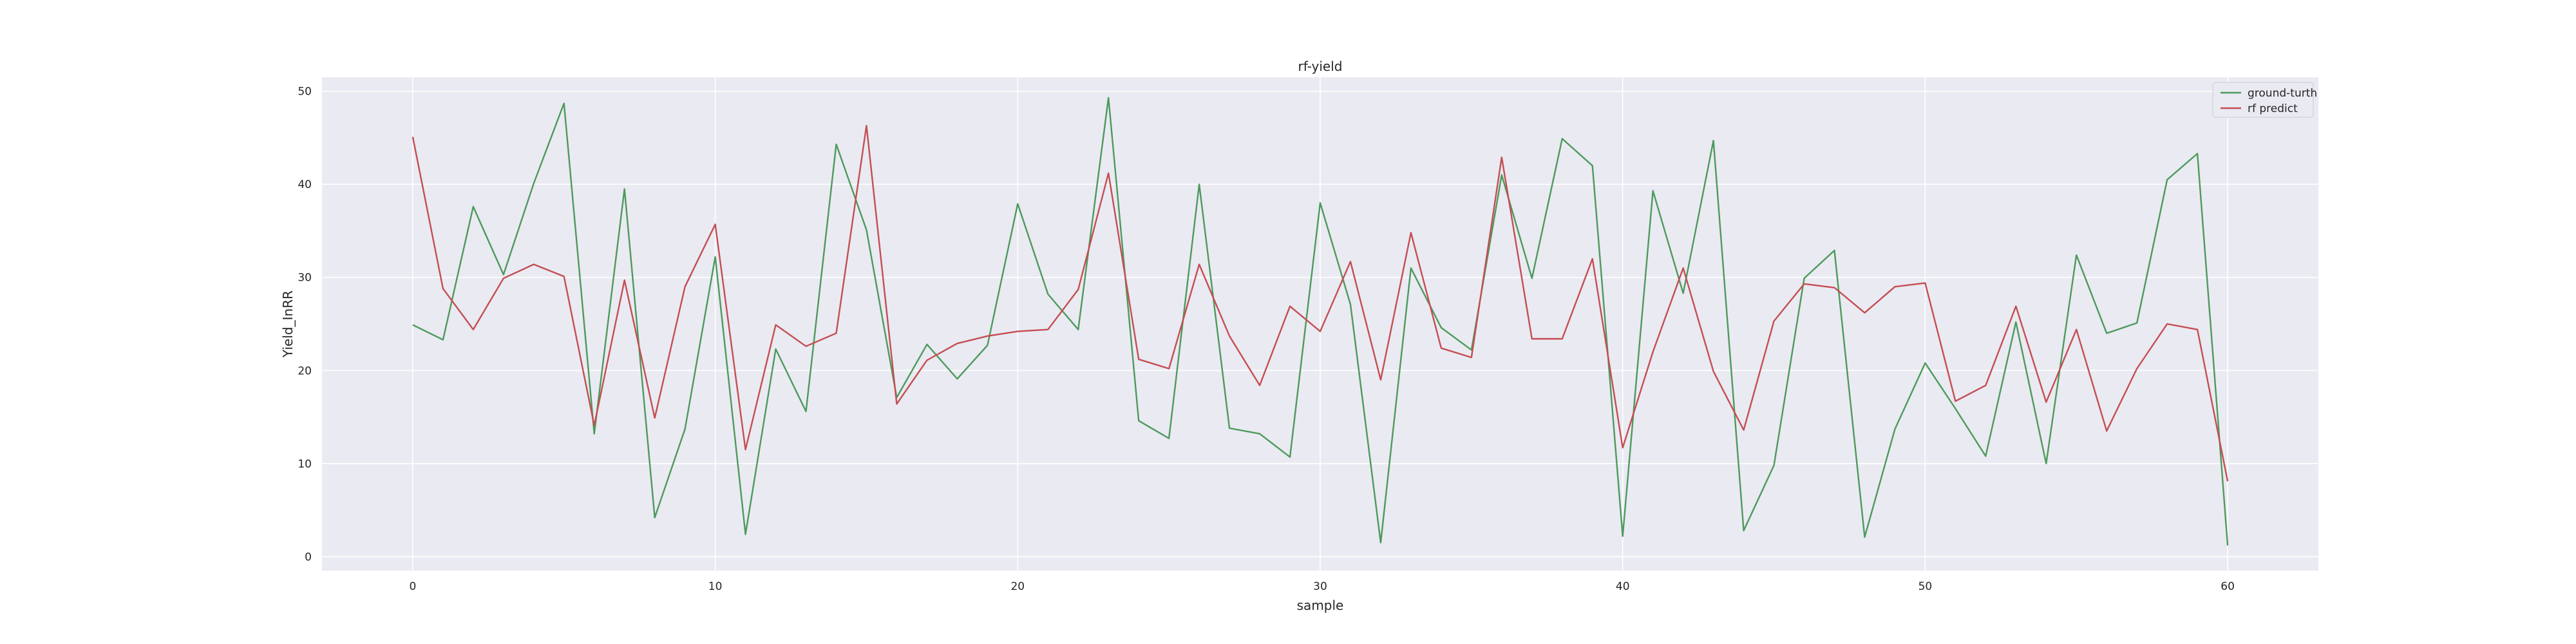 The image size is (2576, 644). What do you see at coordinates (413, 587) in the screenshot?
I see `x-tick-label: 0` at bounding box center [413, 587].